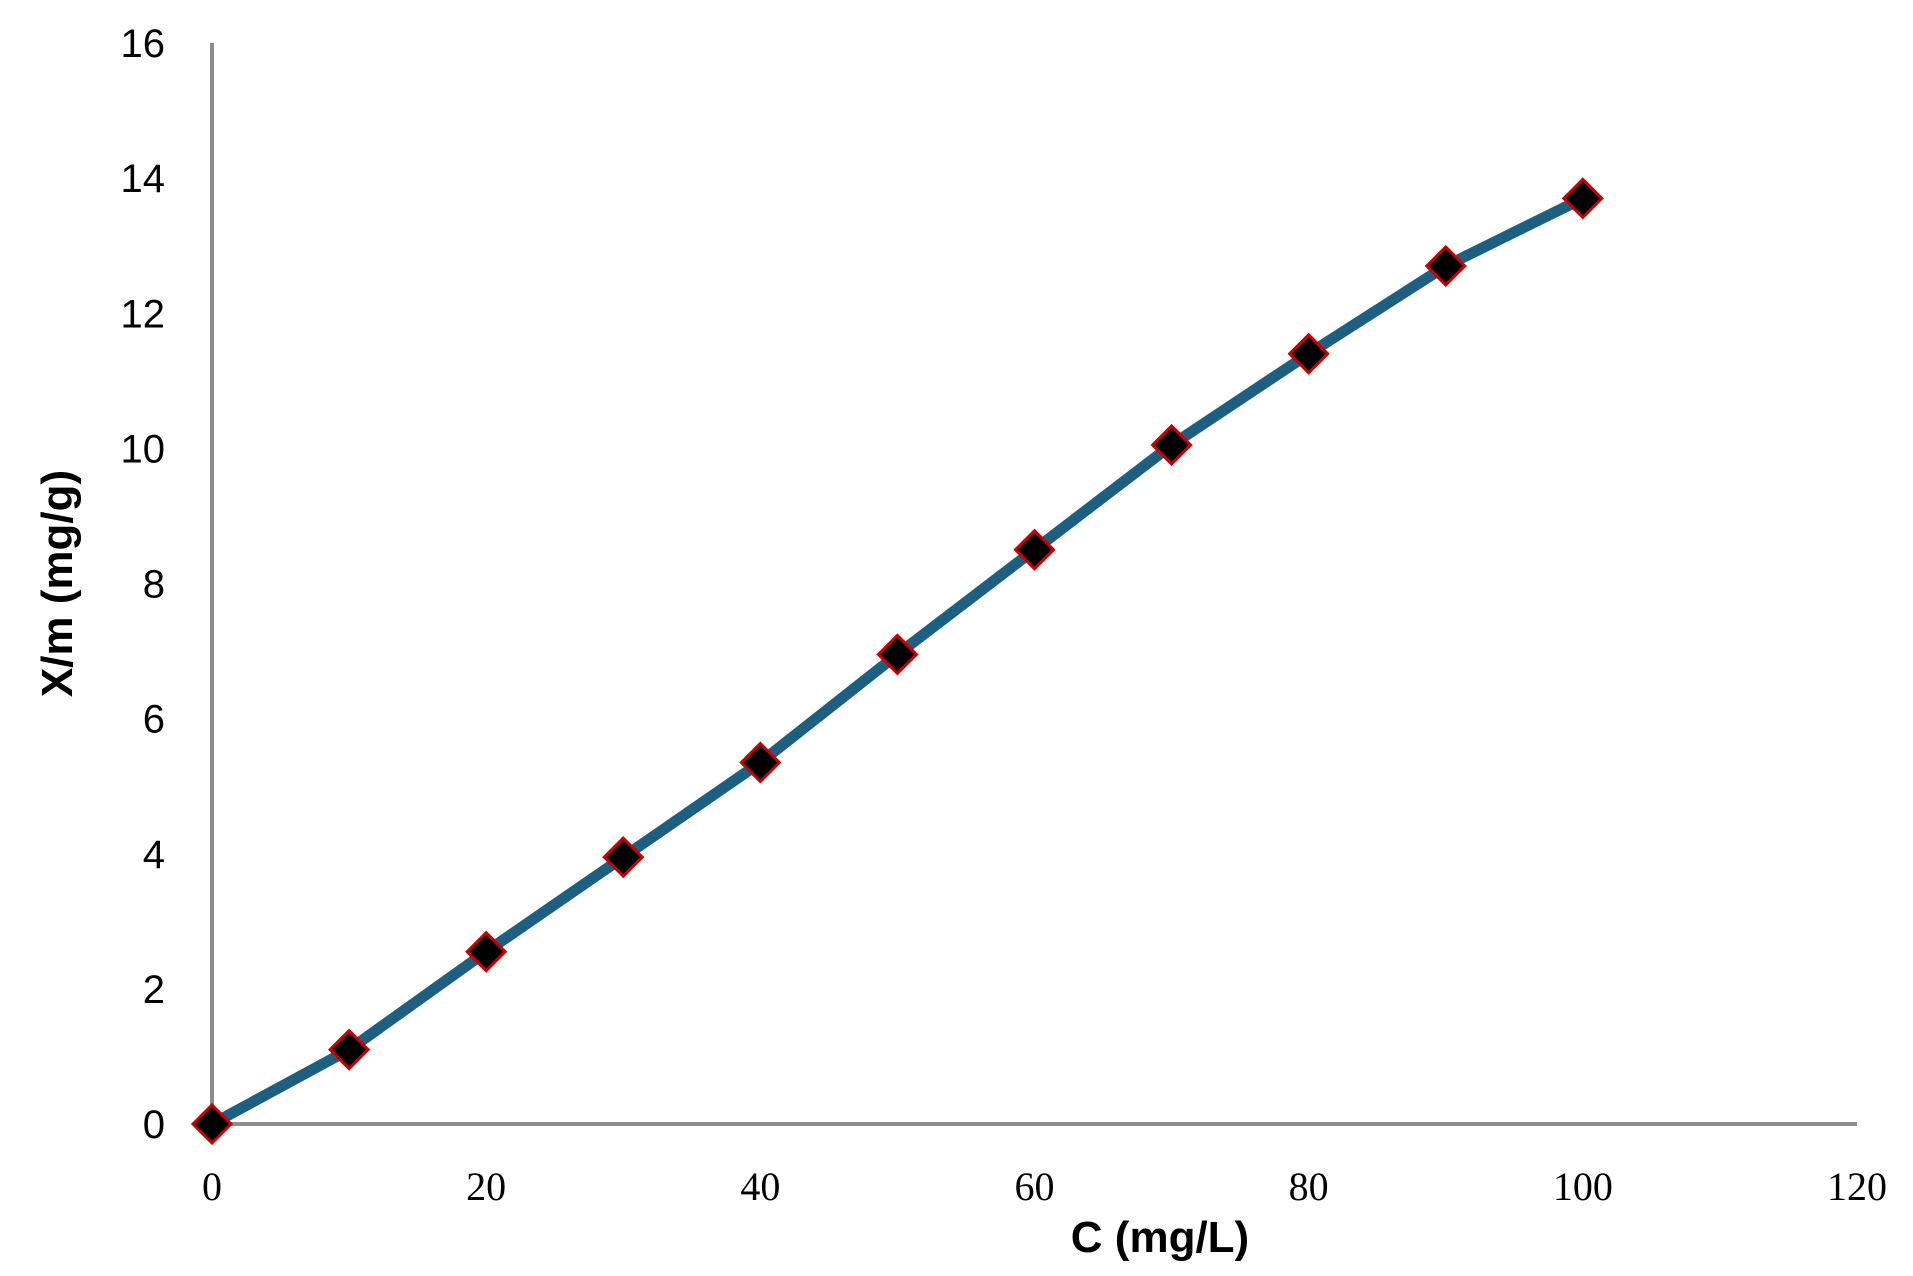 This screenshot has height=1276, width=1913. I want to click on y-tick-label: 6, so click(154, 720).